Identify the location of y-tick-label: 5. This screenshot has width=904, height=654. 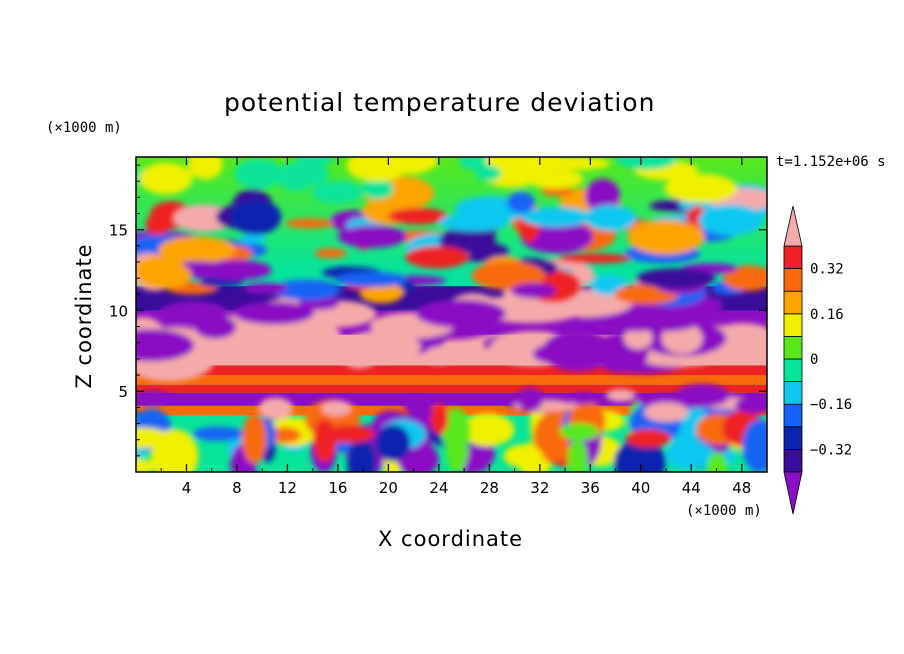
(123, 392).